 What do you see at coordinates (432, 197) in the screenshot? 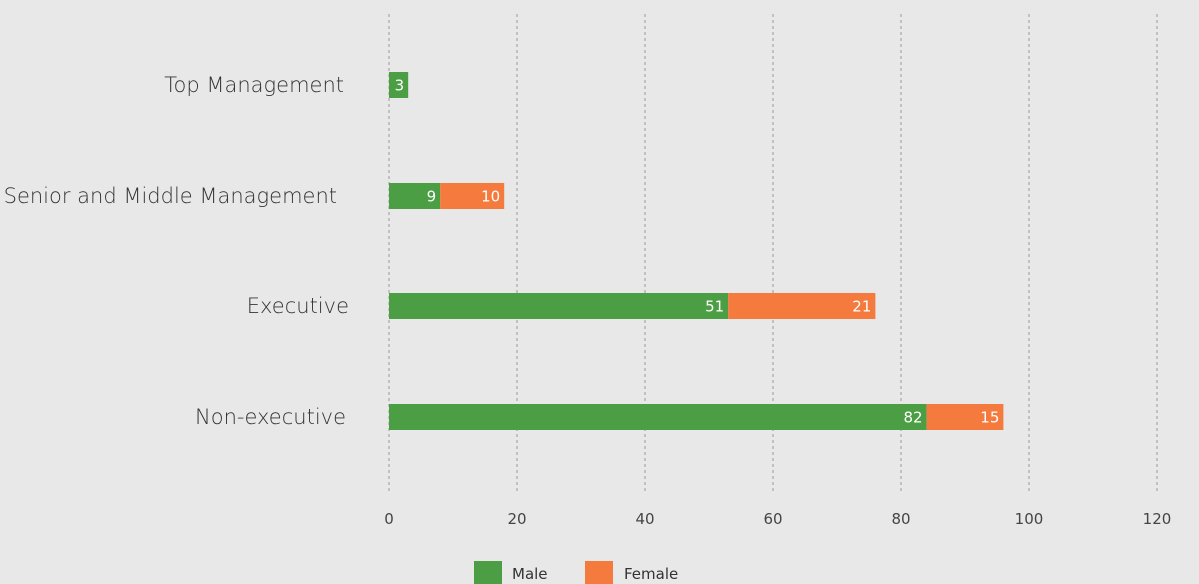
I see `data-label-male: 9` at bounding box center [432, 197].